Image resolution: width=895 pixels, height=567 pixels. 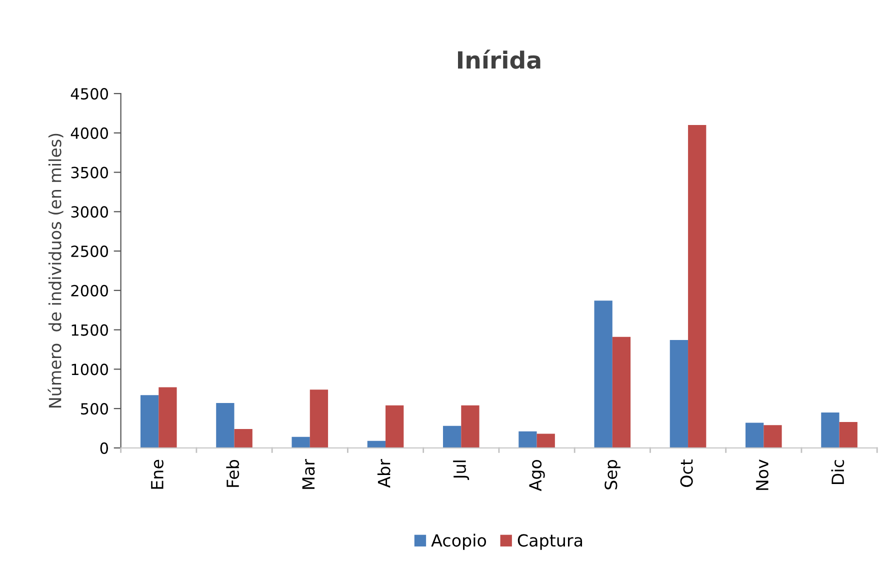 What do you see at coordinates (157, 474) in the screenshot?
I see `x-tick-label: Ene` at bounding box center [157, 474].